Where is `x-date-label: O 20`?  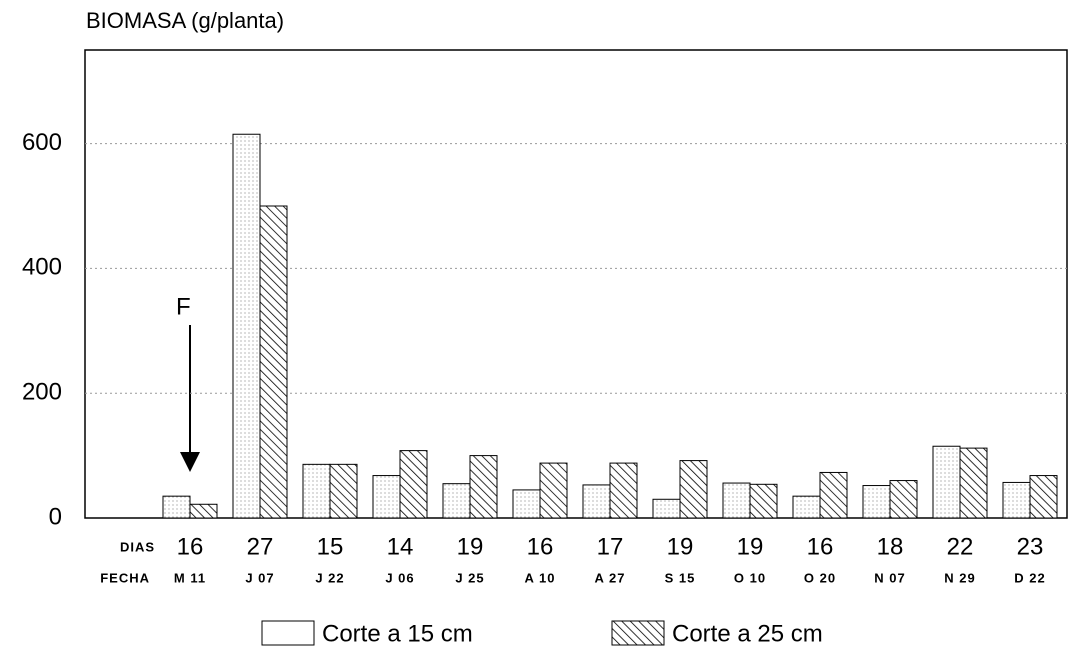 x-date-label: O 20 is located at coordinates (820, 577).